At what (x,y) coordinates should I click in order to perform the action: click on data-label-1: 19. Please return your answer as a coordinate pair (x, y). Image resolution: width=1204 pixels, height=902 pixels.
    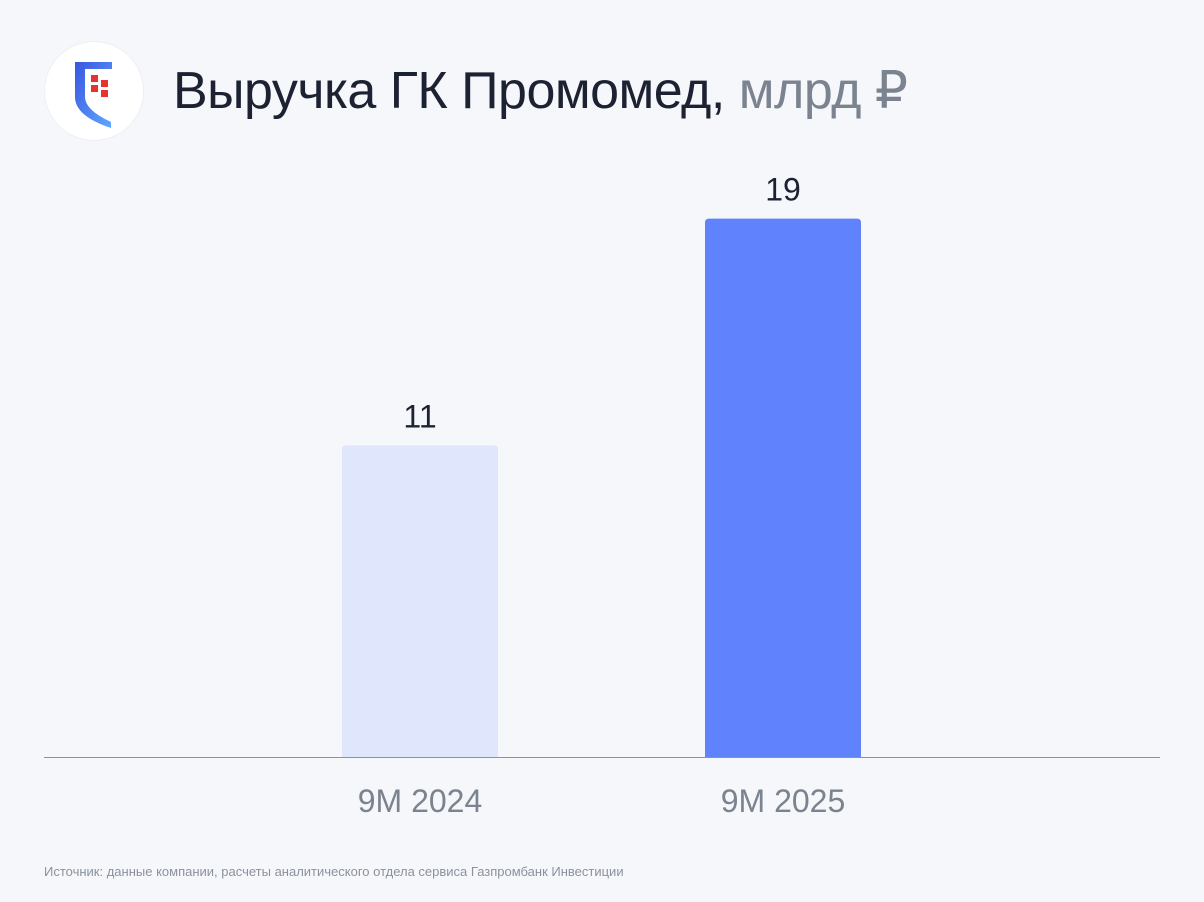
    Looking at the image, I should click on (783, 190).